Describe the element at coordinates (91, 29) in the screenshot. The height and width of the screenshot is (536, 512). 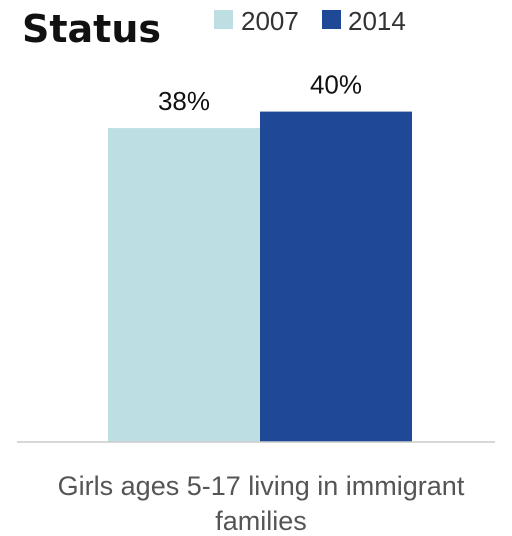
I see `chart-title: Status` at that location.